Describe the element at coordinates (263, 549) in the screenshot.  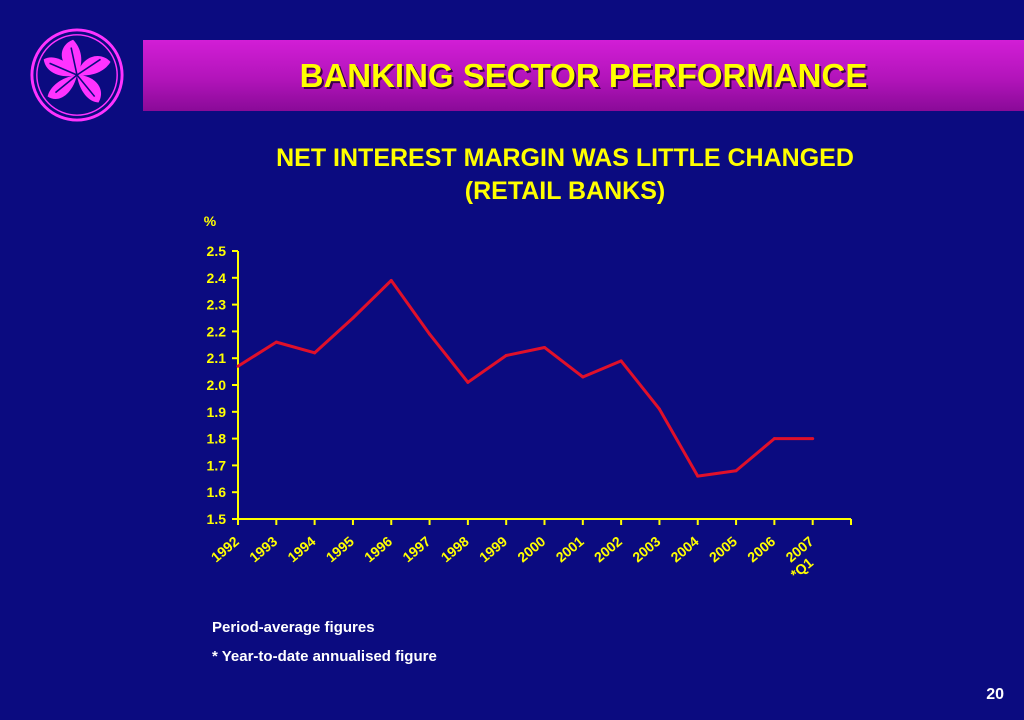
I see `x-tick-label: 1993` at that location.